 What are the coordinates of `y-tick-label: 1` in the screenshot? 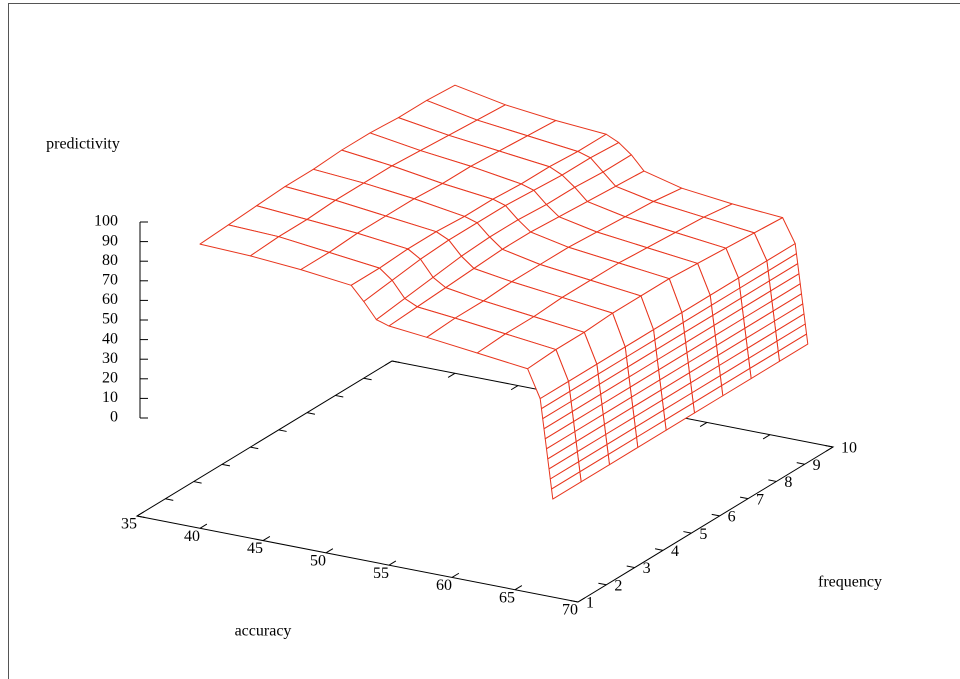 It's located at (590, 603).